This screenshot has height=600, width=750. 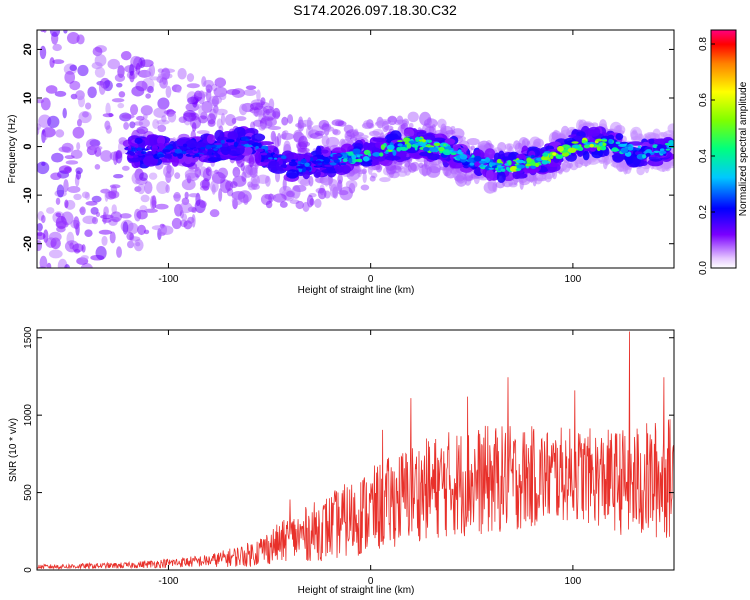 I want to click on y-tick-label: 1000, so click(x=28, y=415).